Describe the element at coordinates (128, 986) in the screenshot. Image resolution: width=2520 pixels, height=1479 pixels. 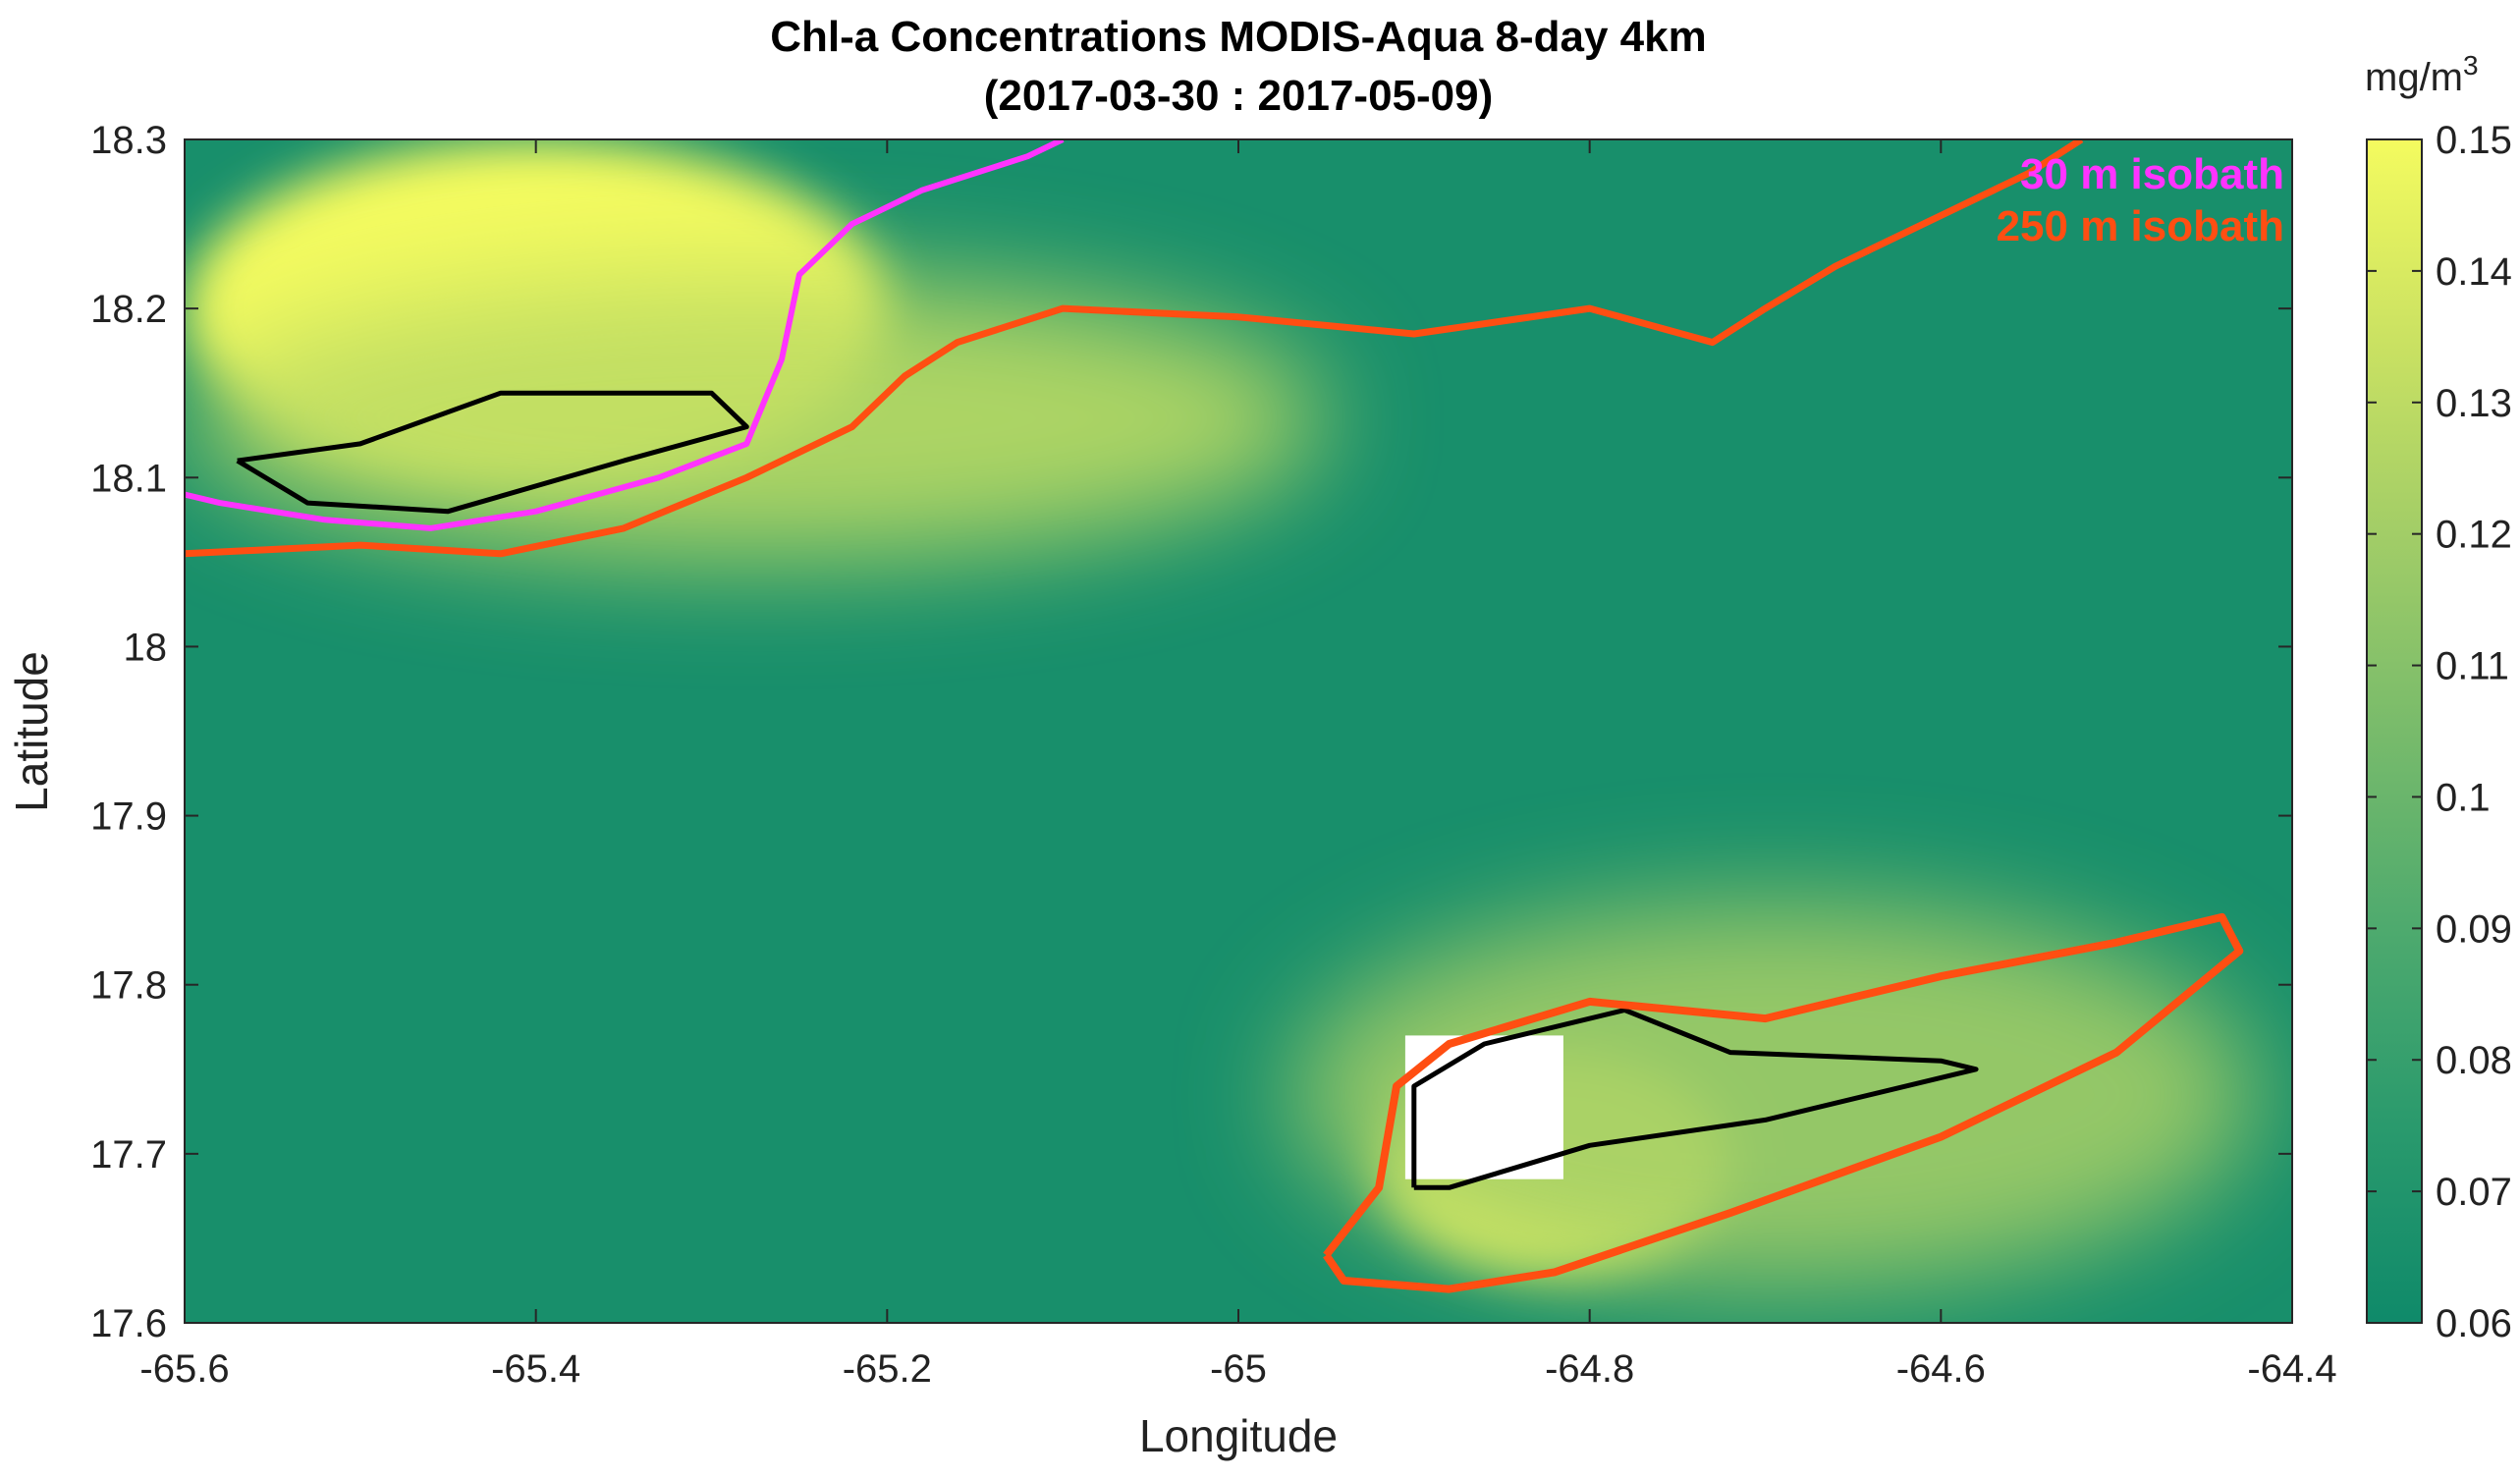
I see `y-tick-label: 17.8` at that location.